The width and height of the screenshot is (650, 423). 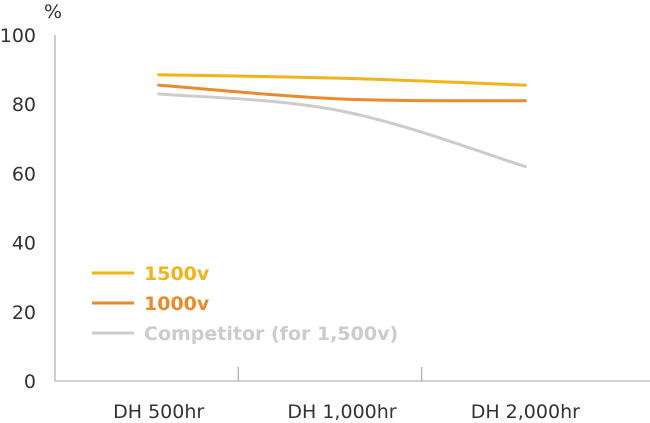 I want to click on series-lines, so click(x=342, y=120).